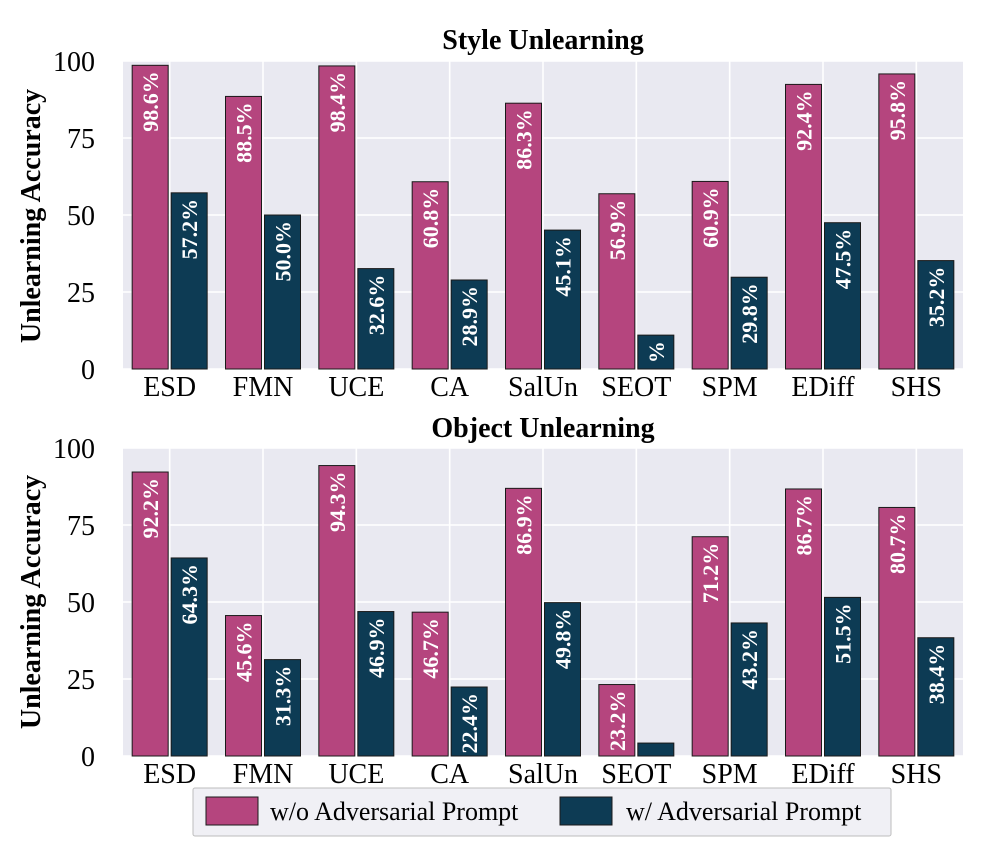  What do you see at coordinates (897, 543) in the screenshot?
I see `bar-value-label: 80.7%` at bounding box center [897, 543].